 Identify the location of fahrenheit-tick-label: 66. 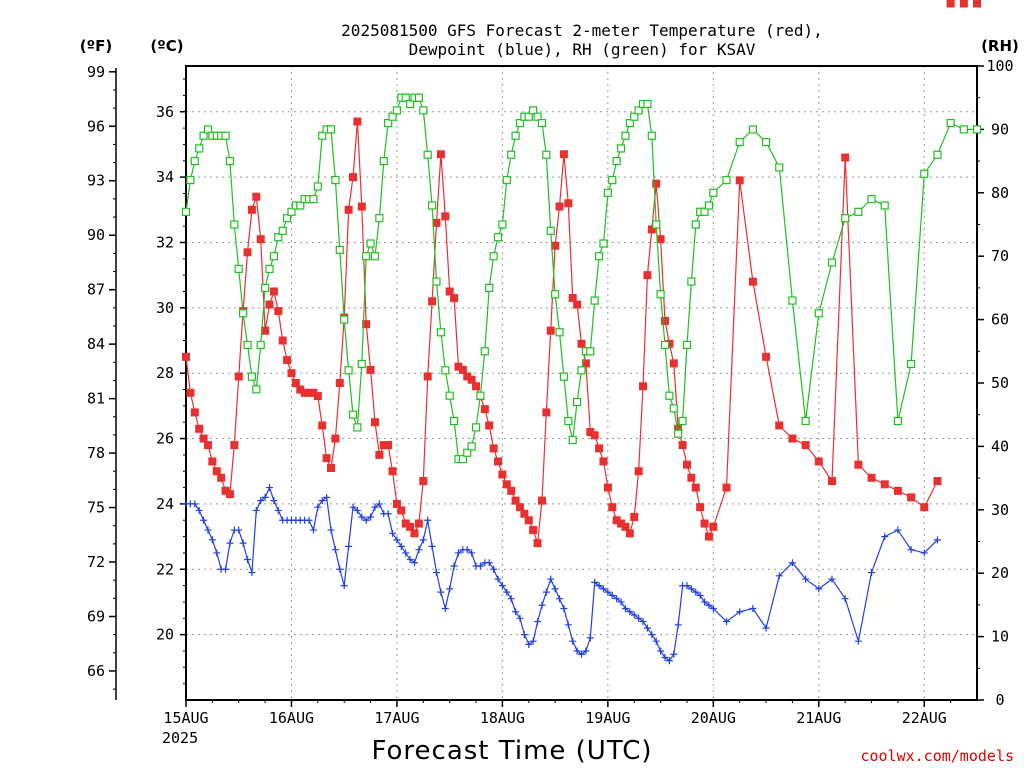
(96, 671).